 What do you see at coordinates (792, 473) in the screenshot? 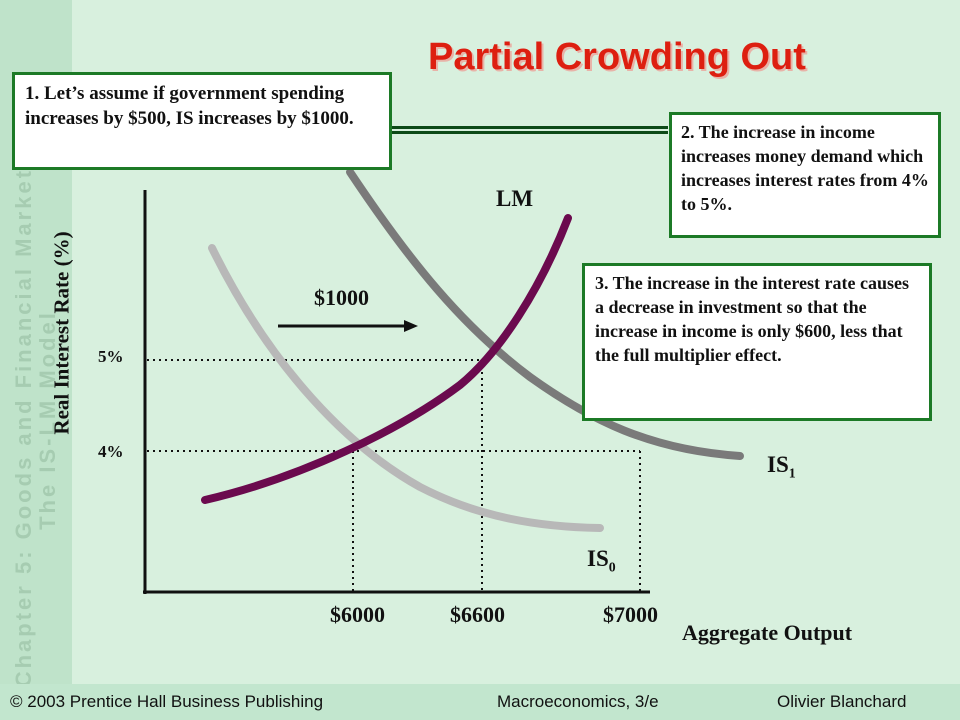
I see `is1-label-sub: 1` at bounding box center [792, 473].